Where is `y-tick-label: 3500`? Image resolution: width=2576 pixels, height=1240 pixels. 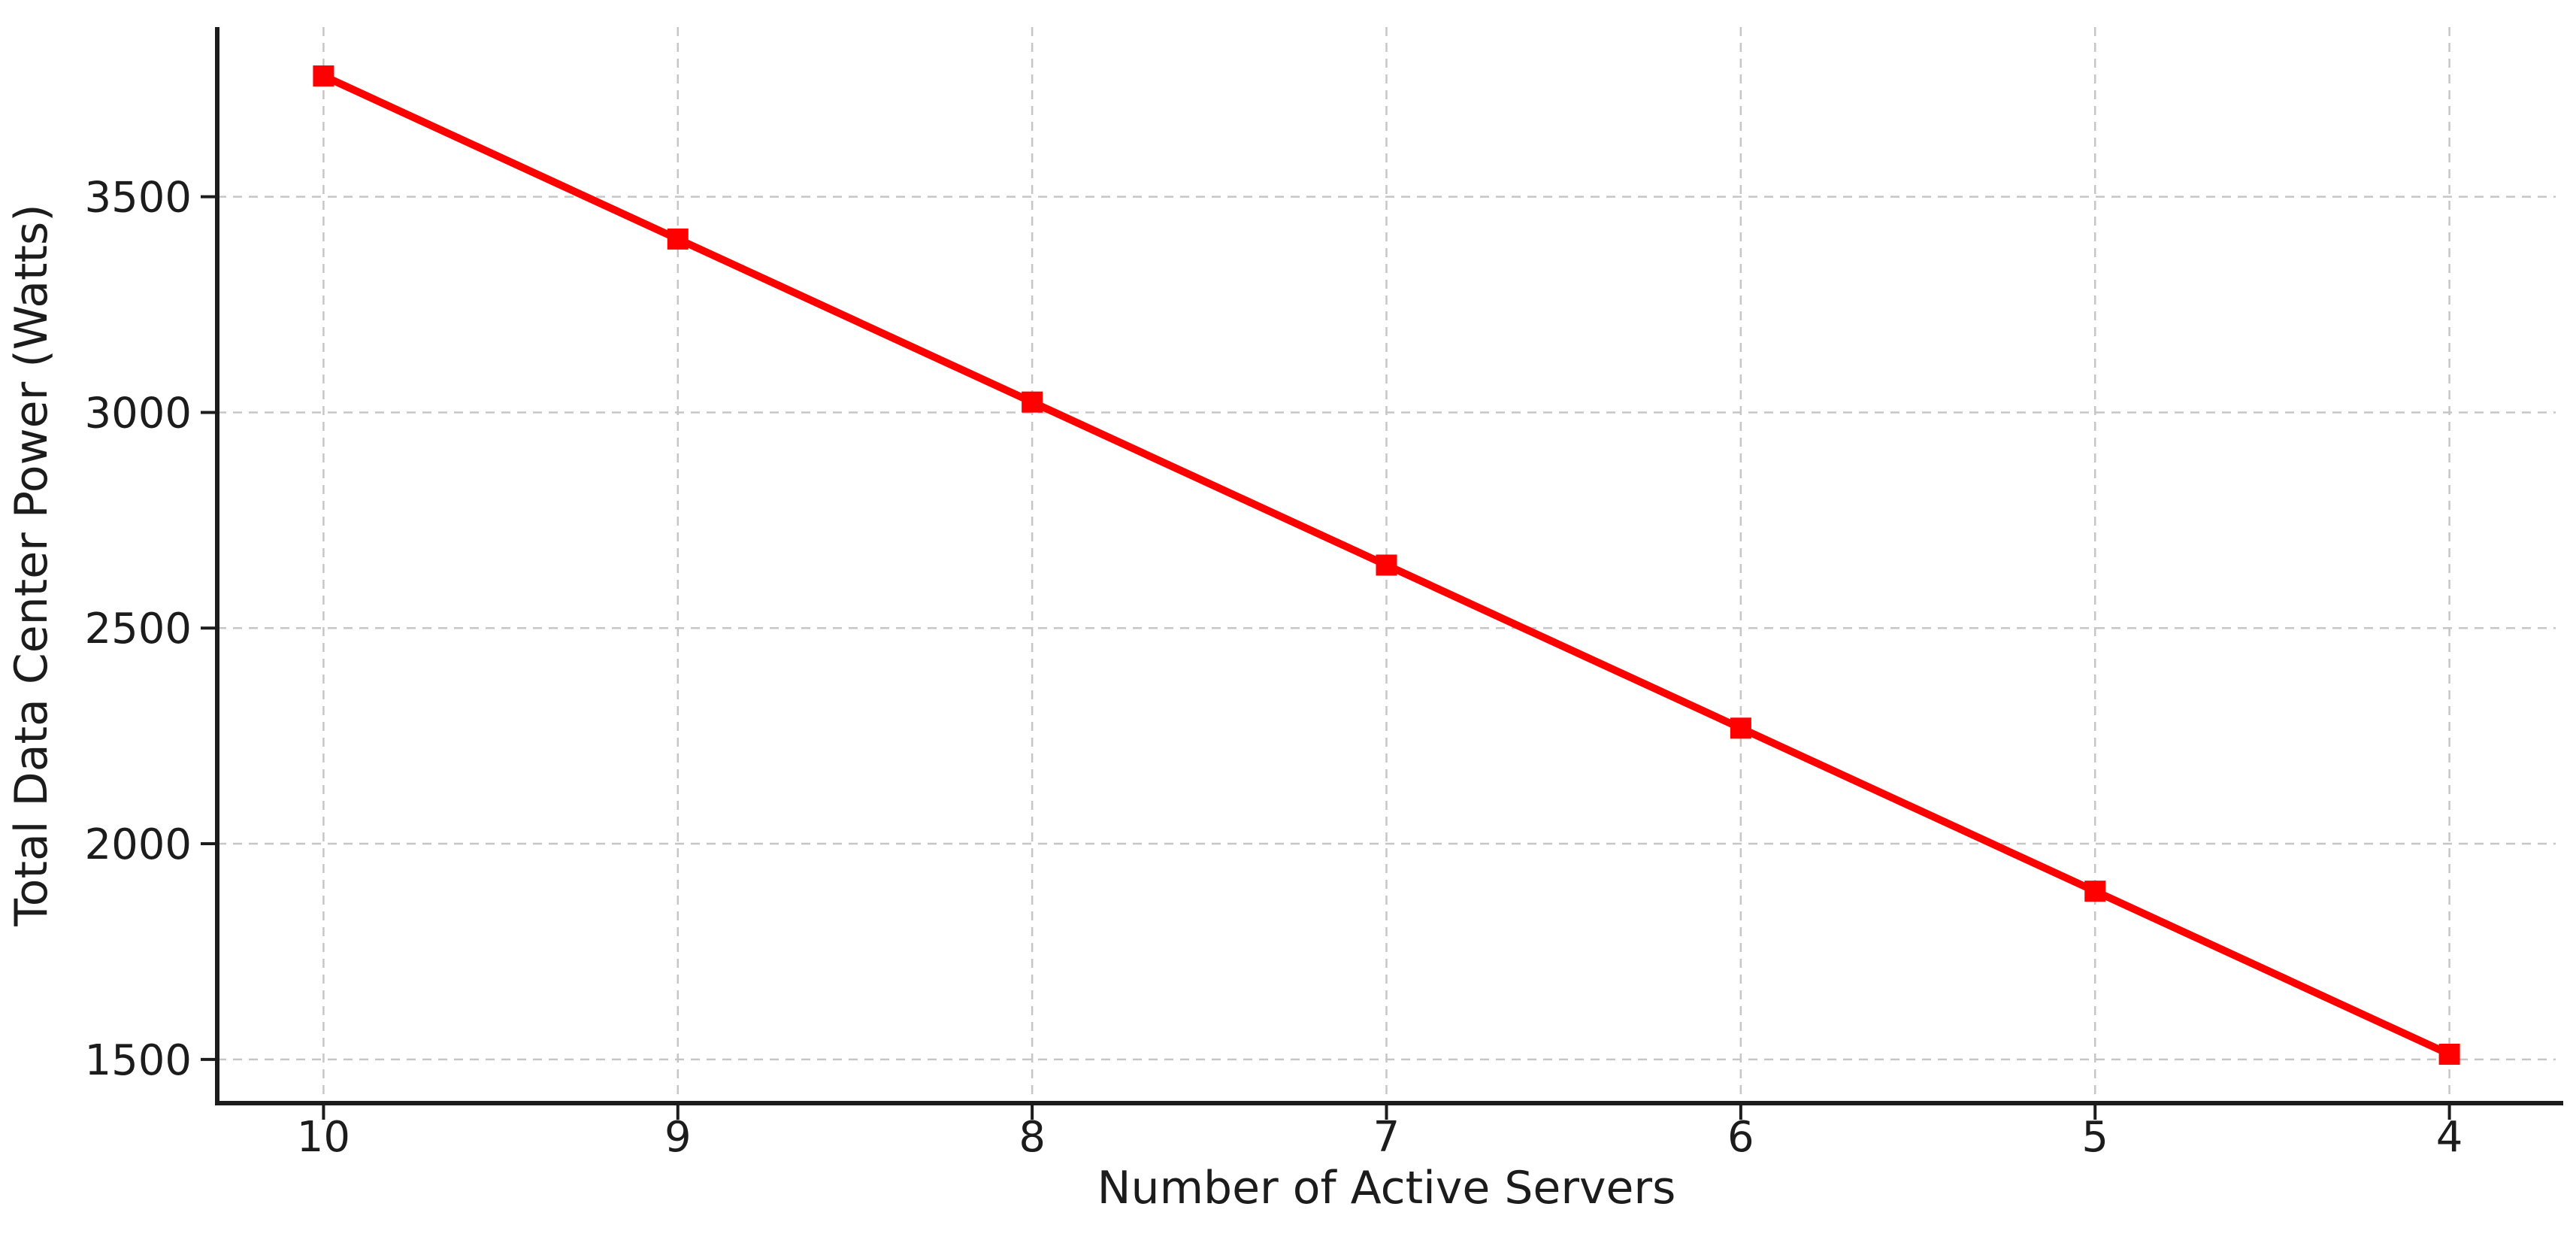
y-tick-label: 3500 is located at coordinates (138, 199).